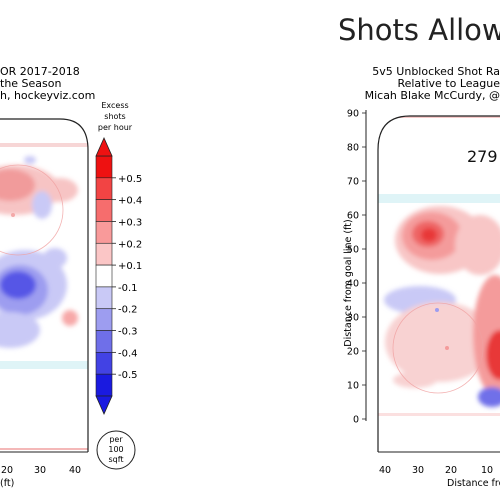 This screenshot has height=500, width=500. I want to click on right-title-line-1: 5v5 Unblocked Shot Ra, so click(436, 71).